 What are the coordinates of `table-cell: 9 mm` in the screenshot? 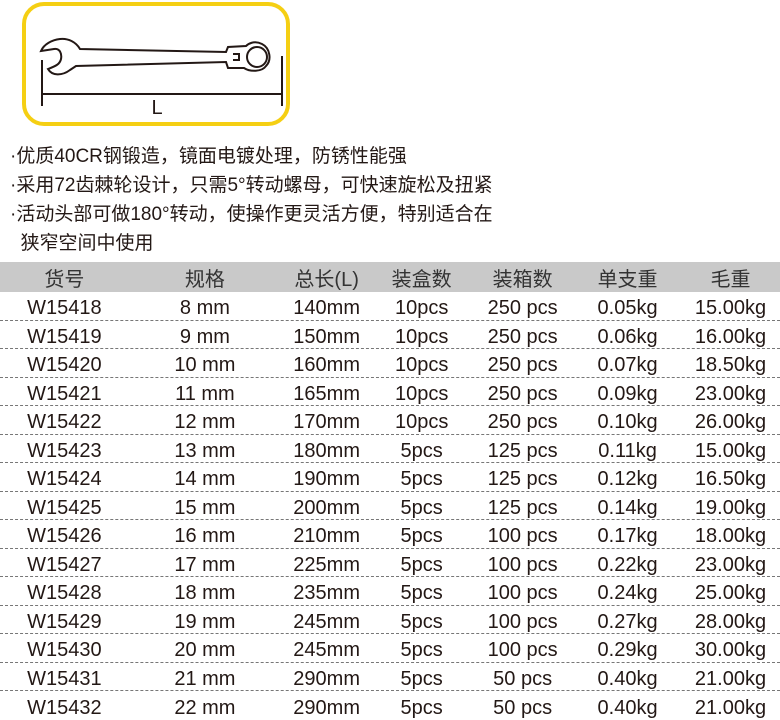 It's located at (204, 336).